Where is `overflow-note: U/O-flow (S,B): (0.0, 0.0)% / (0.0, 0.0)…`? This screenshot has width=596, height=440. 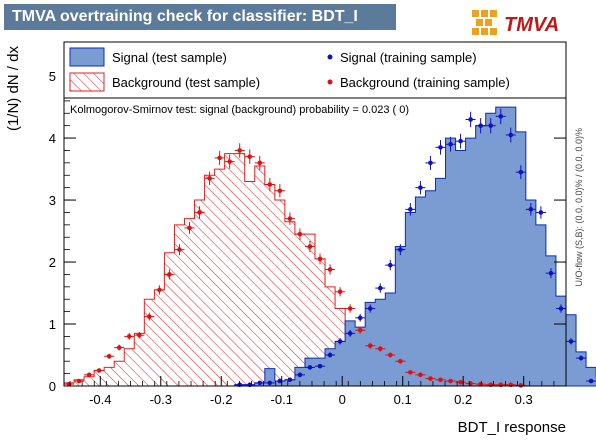 overflow-note: U/O-flow (S,B): (0.0, 0.0)% / (0.0, 0.0)… is located at coordinates (579, 207).